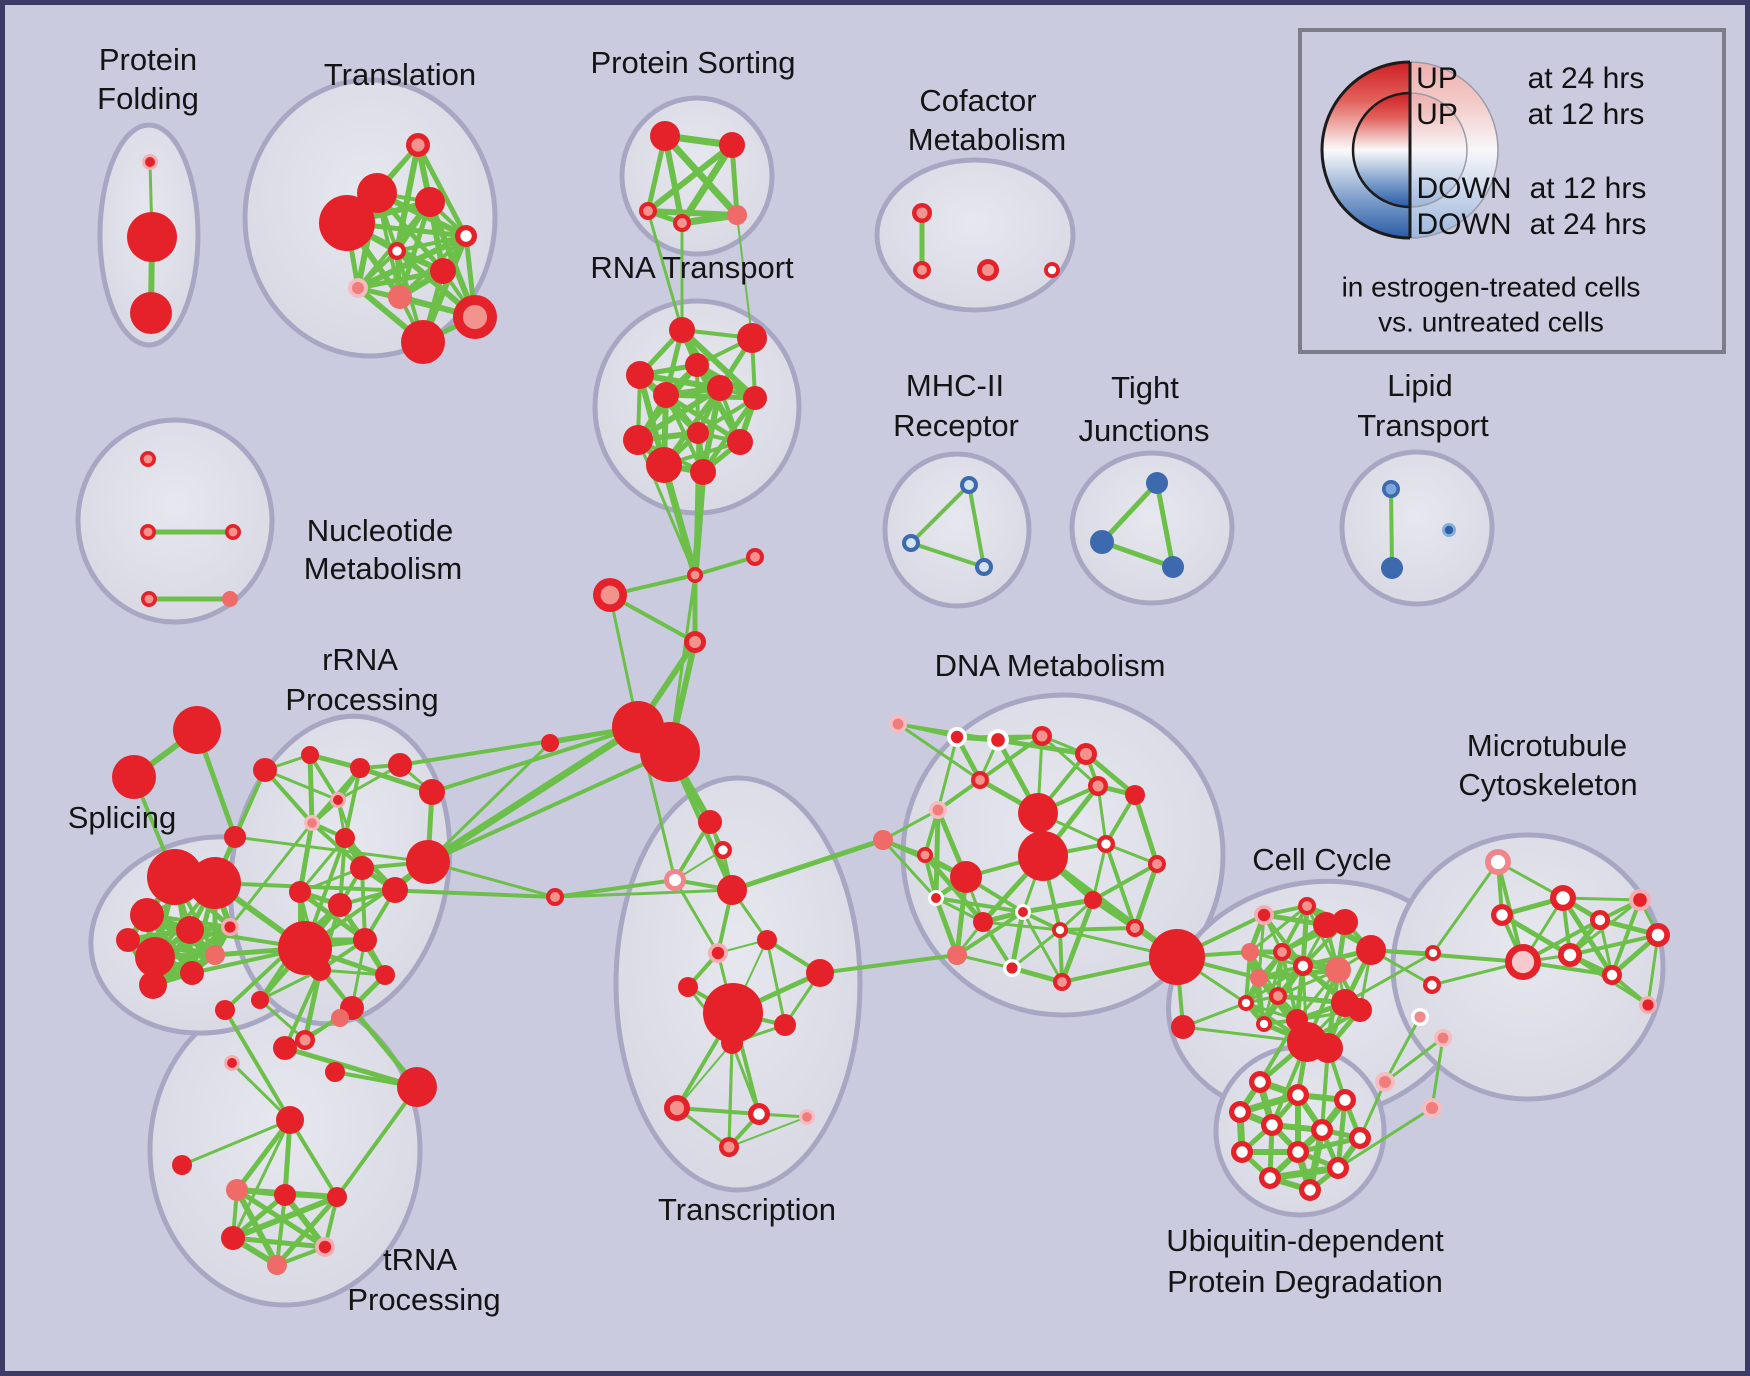 This screenshot has height=1376, width=1750. What do you see at coordinates (975, 235) in the screenshot?
I see `cluster-ellipse-cofactor-metabolism` at bounding box center [975, 235].